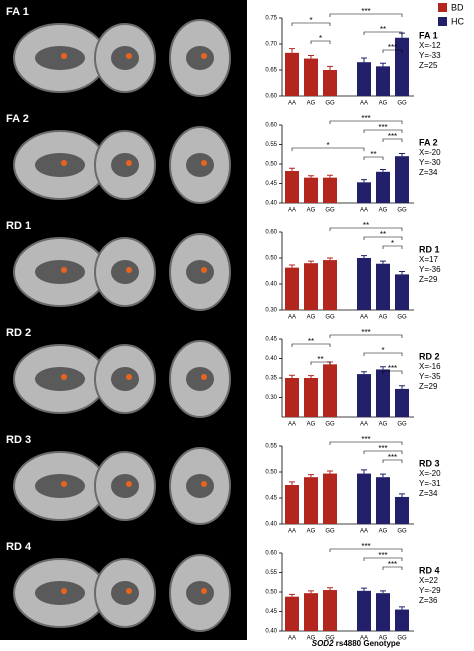 Image resolution: width=474 pixels, height=651 pixels. Describe the element at coordinates (17, 12) in the screenshot. I see `panel-label: FA 1` at that location.